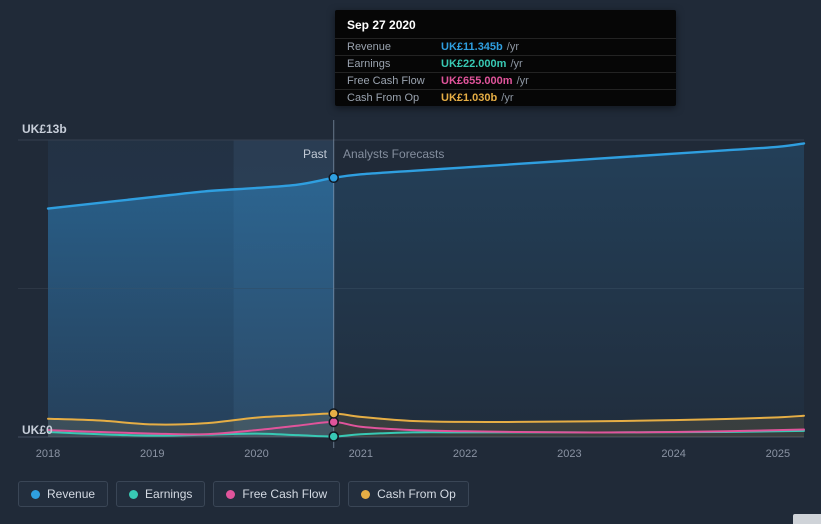  I want to click on marker-dot-cash-from-op, so click(333, 413).